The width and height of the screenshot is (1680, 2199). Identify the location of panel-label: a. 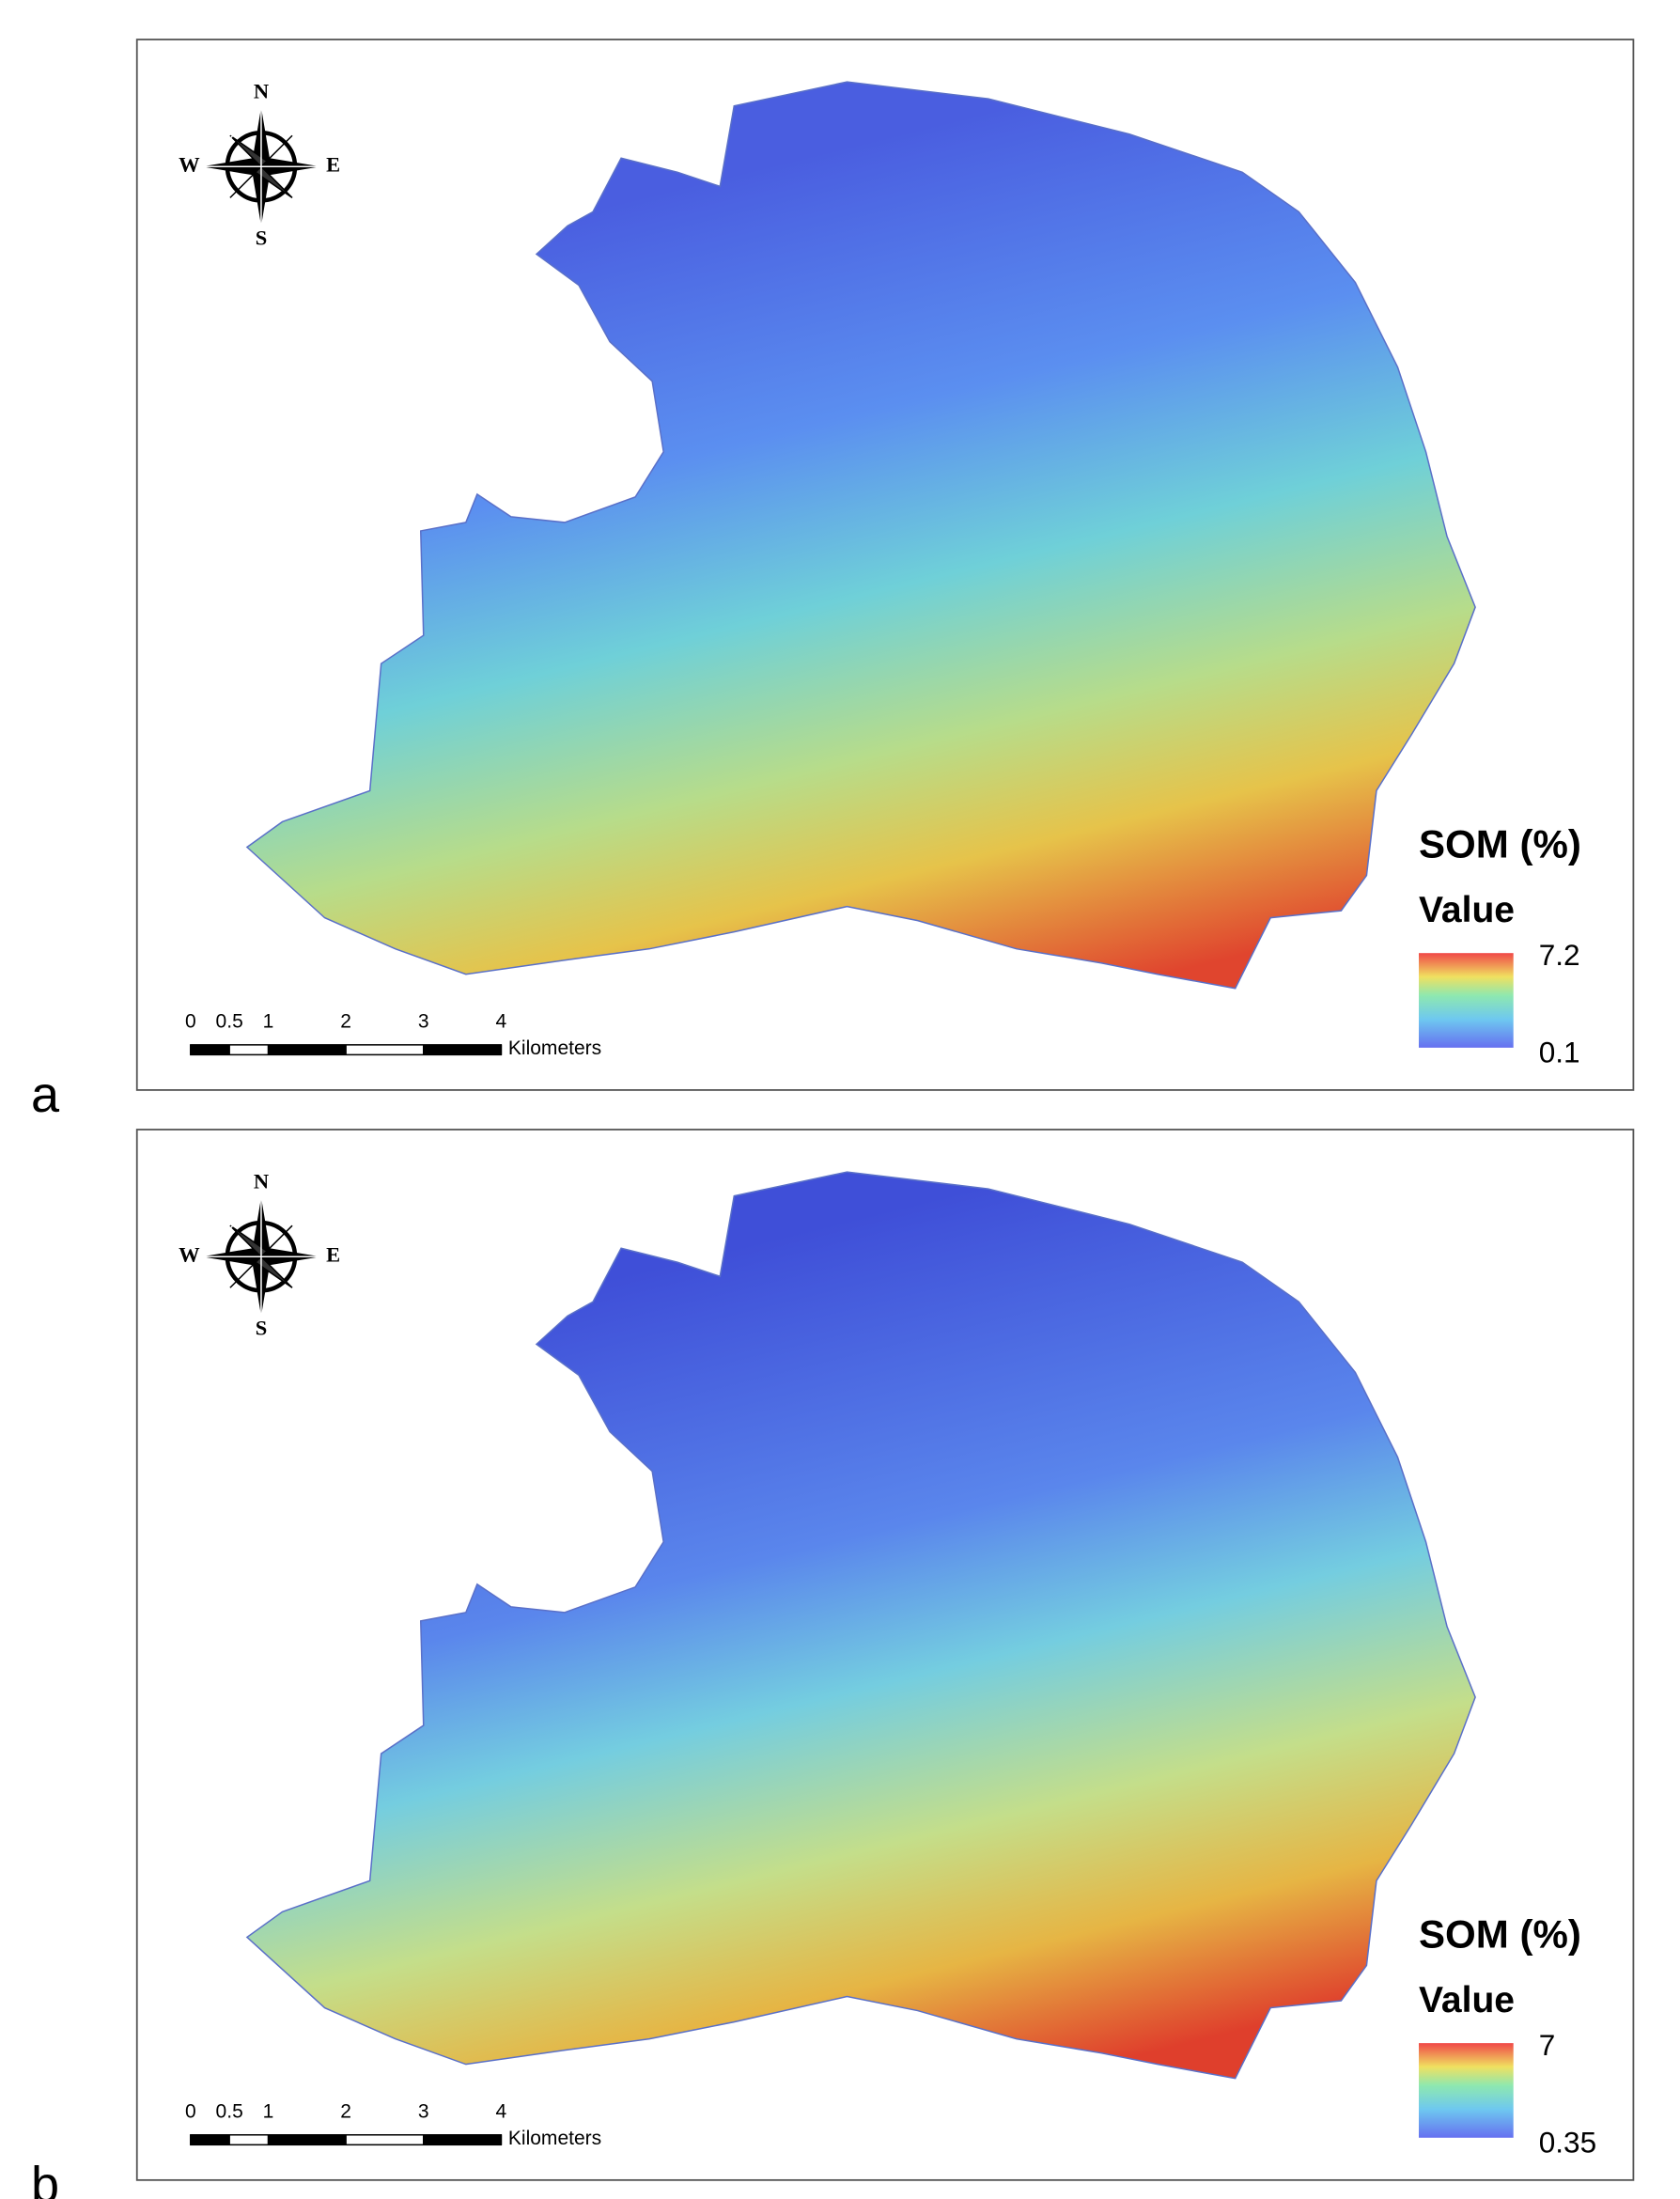
(45, 1095).